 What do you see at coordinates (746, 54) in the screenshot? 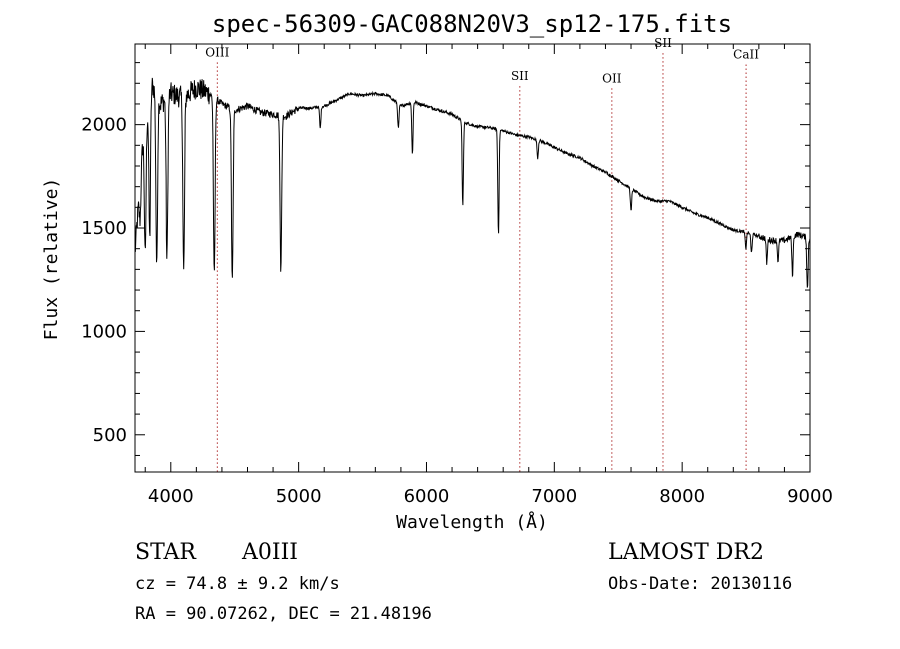
I see `line-marker-label: CaII` at bounding box center [746, 54].